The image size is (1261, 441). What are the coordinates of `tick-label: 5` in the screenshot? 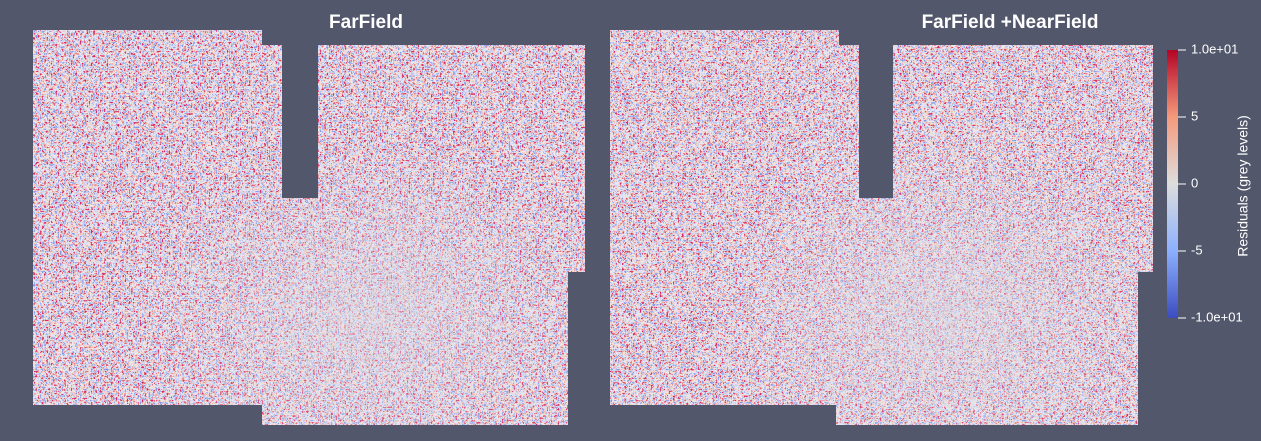 It's located at (1194, 115).